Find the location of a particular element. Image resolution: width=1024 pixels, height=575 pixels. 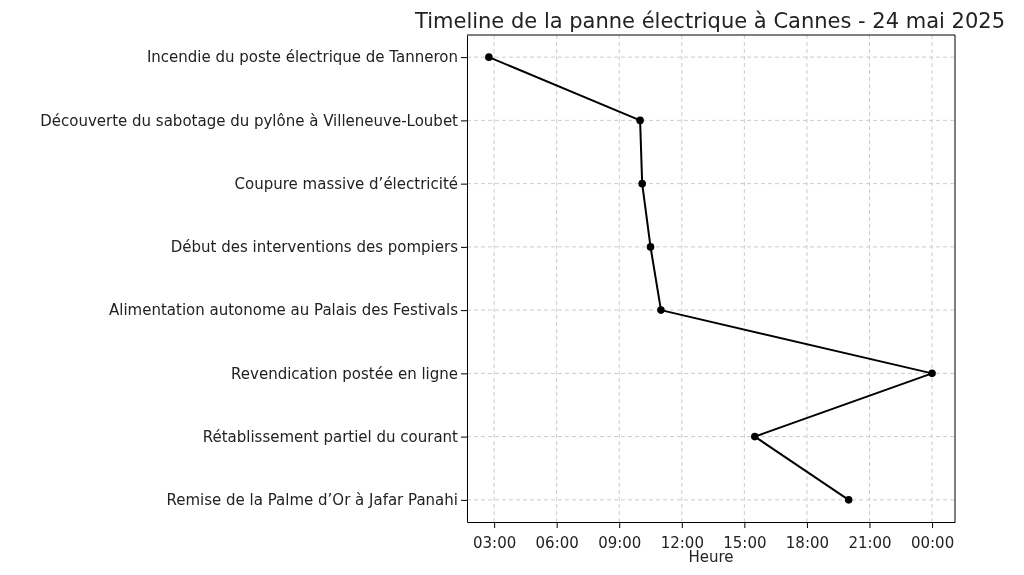

y-tick-label: Revendication postée en ligne is located at coordinates (344, 373).